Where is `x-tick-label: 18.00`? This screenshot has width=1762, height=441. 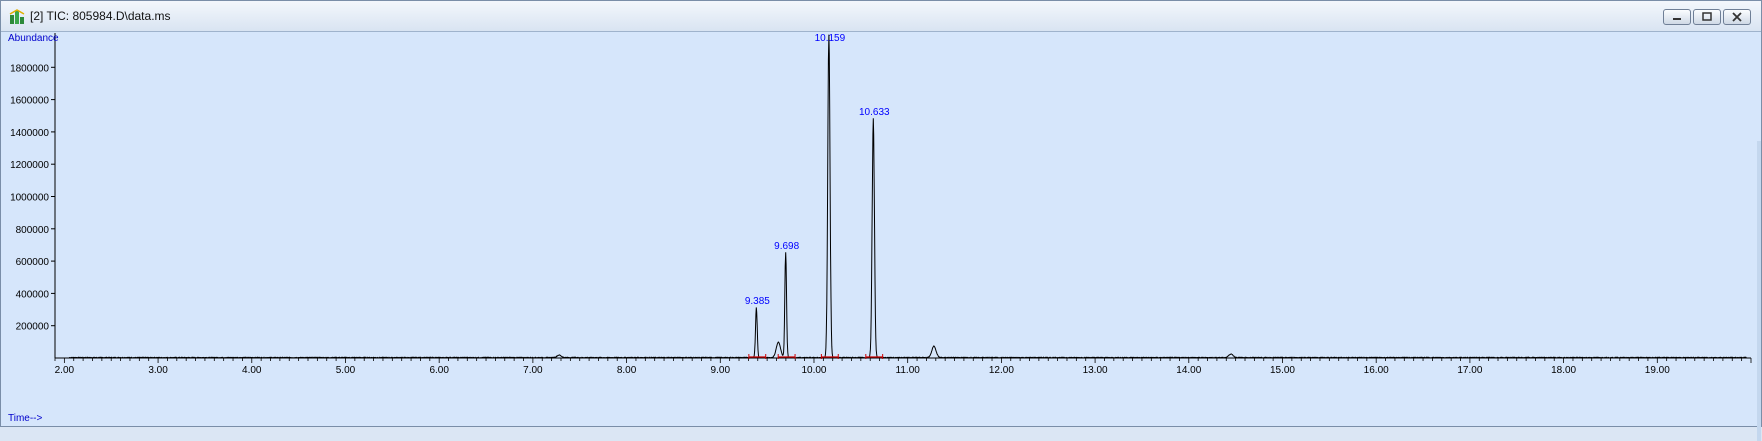 x-tick-label: 18.00 is located at coordinates (1563, 370).